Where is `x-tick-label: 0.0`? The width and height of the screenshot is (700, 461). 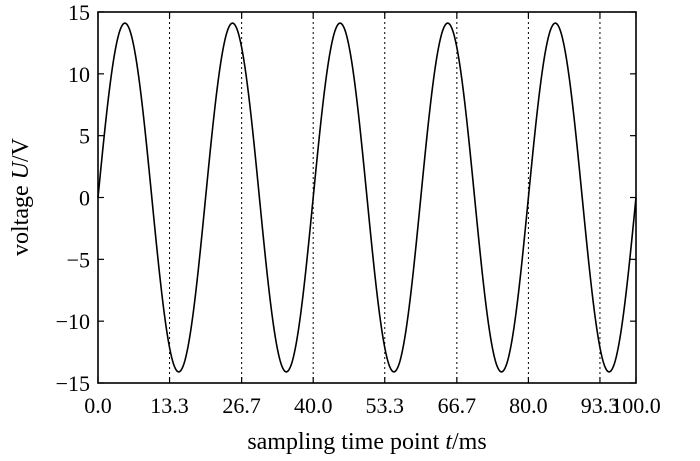 x-tick-label: 0.0 is located at coordinates (98, 405).